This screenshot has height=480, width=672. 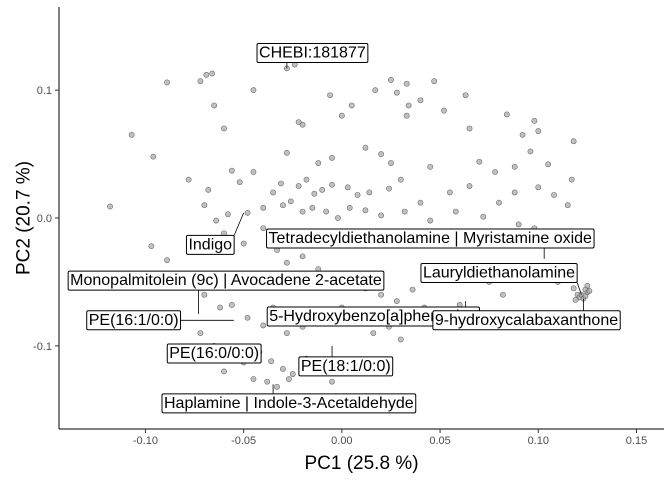 What do you see at coordinates (44, 91) in the screenshot?
I see `y-tick-label: 0.1` at bounding box center [44, 91].